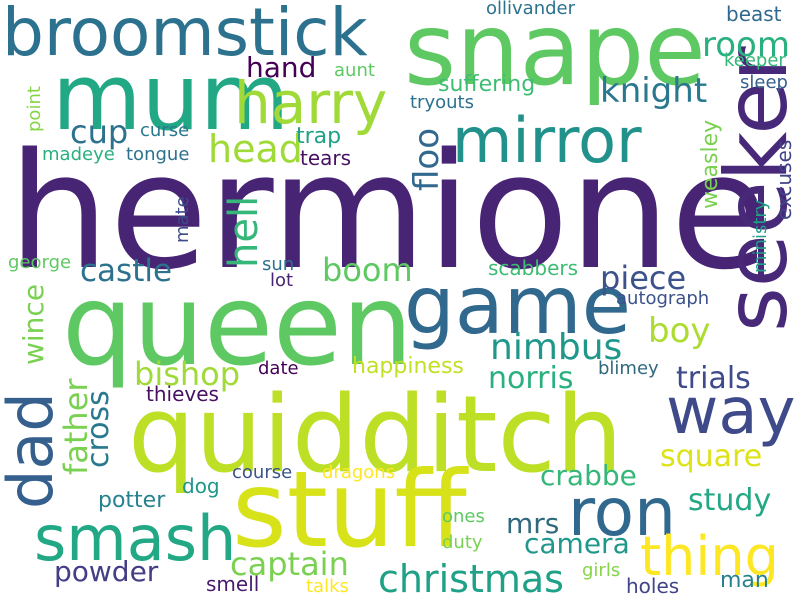  Describe the element at coordinates (710, 164) in the screenshot. I see `word-weasley: weasley` at that location.